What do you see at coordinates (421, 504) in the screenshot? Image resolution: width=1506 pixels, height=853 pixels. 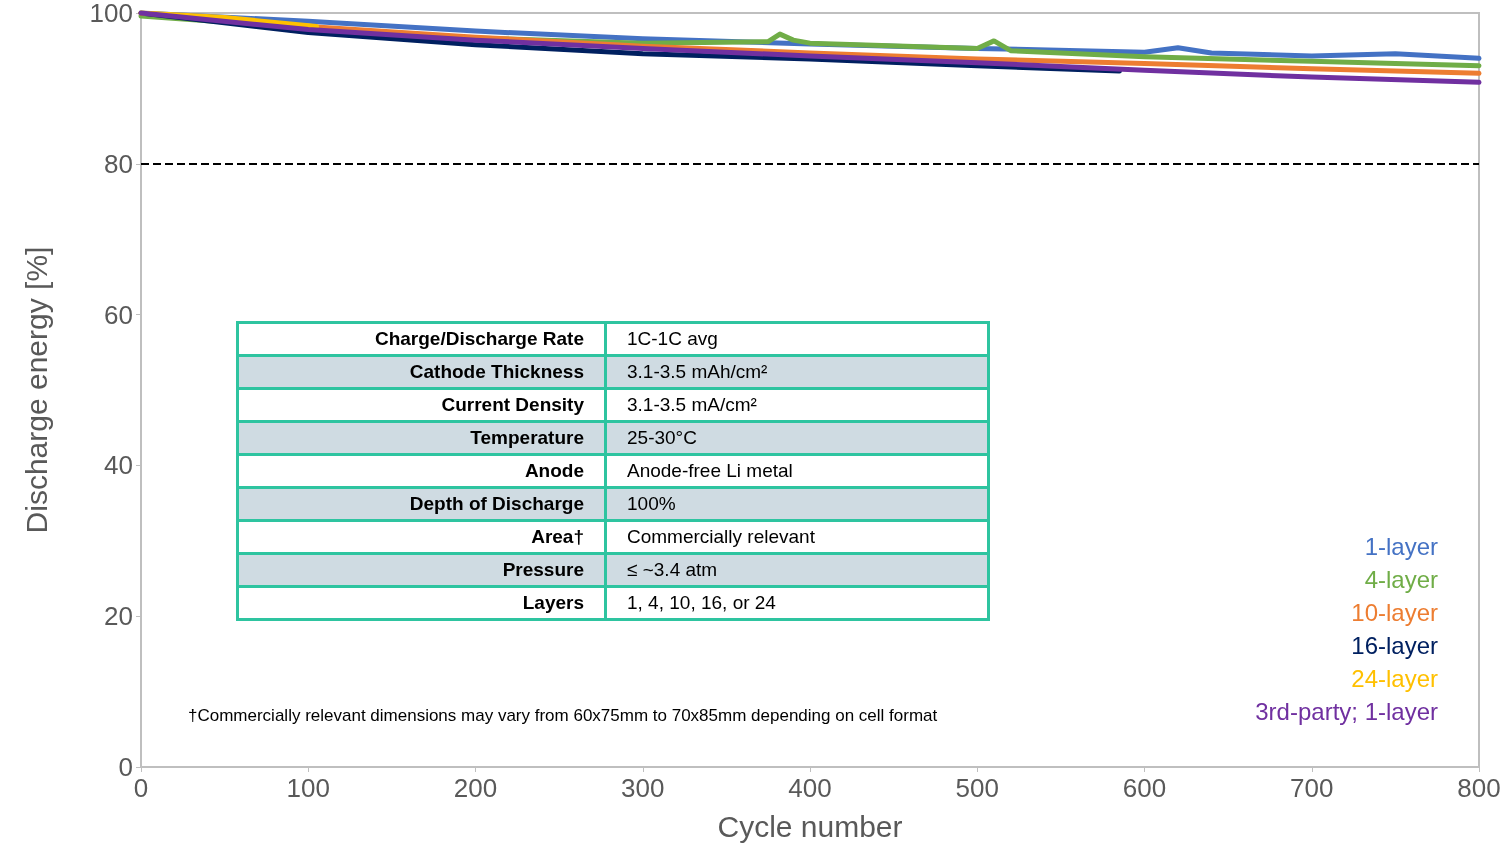 I see `annotation: Depth of Discharge` at bounding box center [421, 504].